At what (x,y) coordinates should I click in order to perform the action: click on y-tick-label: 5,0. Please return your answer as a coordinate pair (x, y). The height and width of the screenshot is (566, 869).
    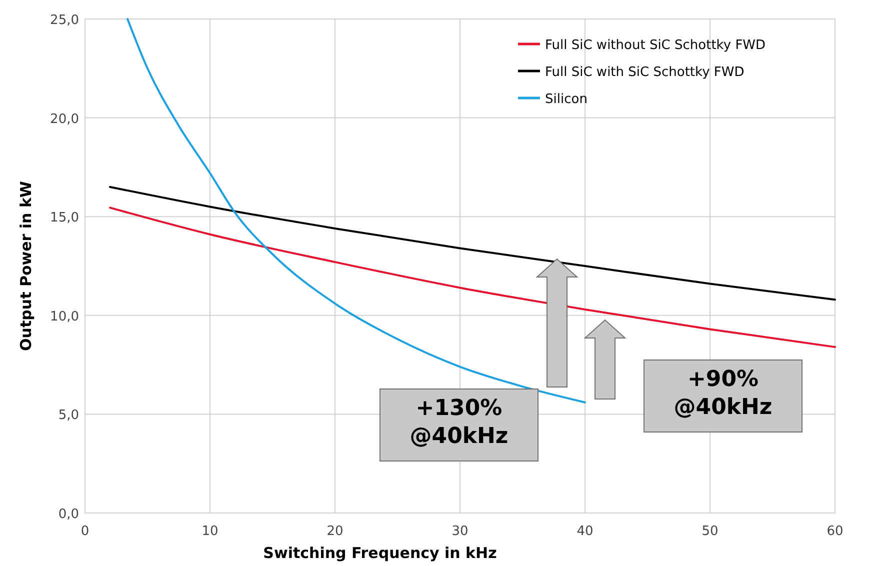
    Looking at the image, I should click on (68, 416).